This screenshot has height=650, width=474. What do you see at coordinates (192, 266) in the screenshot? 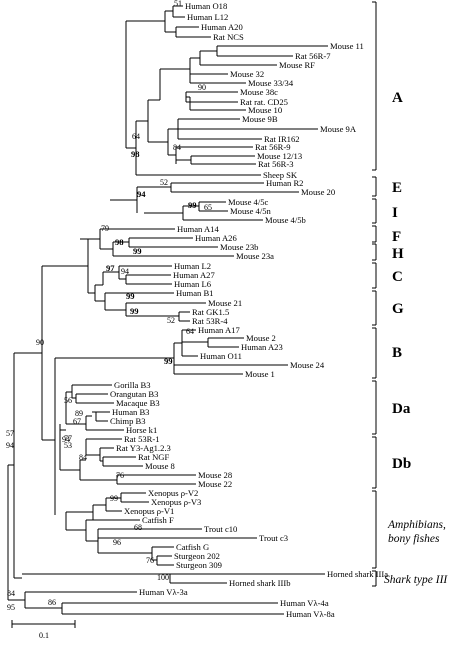
I see `taxon-label: Human L2` at bounding box center [192, 266].